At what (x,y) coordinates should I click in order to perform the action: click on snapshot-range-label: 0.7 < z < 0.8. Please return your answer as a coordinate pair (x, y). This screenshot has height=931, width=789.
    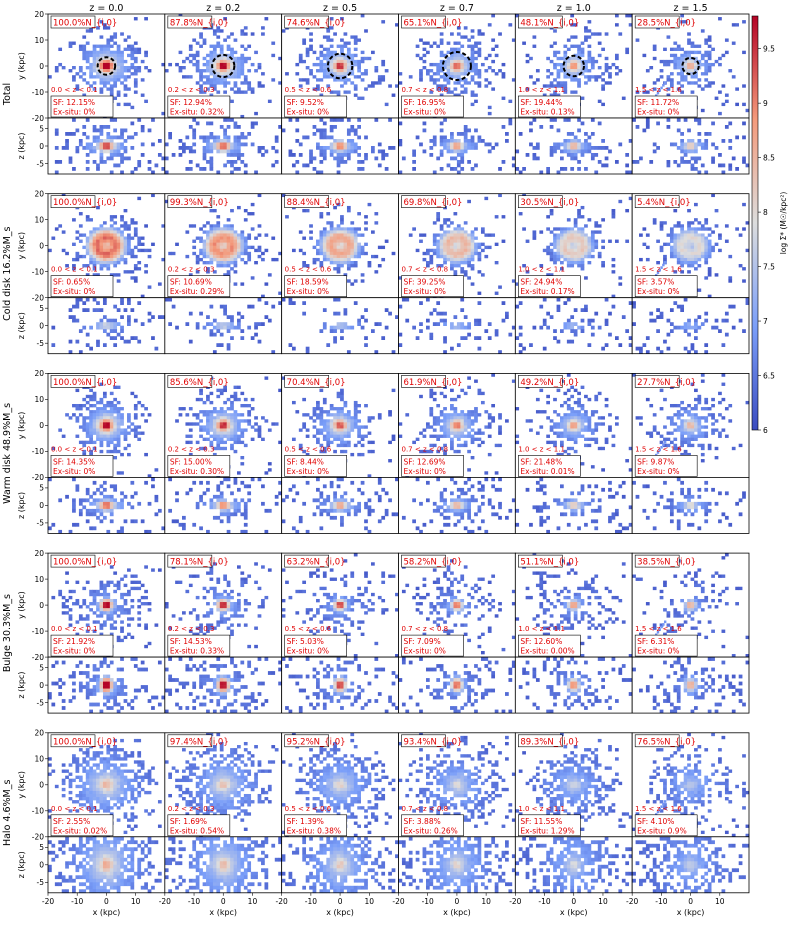
    Looking at the image, I should click on (425, 90).